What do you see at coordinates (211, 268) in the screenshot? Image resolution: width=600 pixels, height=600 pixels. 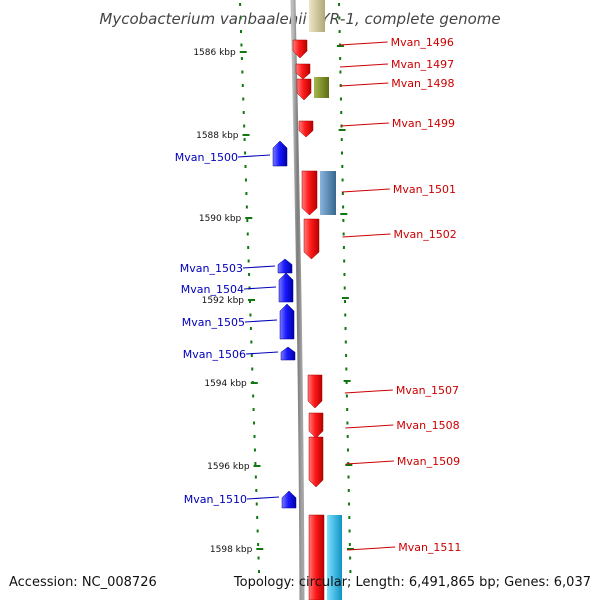 I see `gene-label-mvan-1503: Mvan_1503` at bounding box center [211, 268].